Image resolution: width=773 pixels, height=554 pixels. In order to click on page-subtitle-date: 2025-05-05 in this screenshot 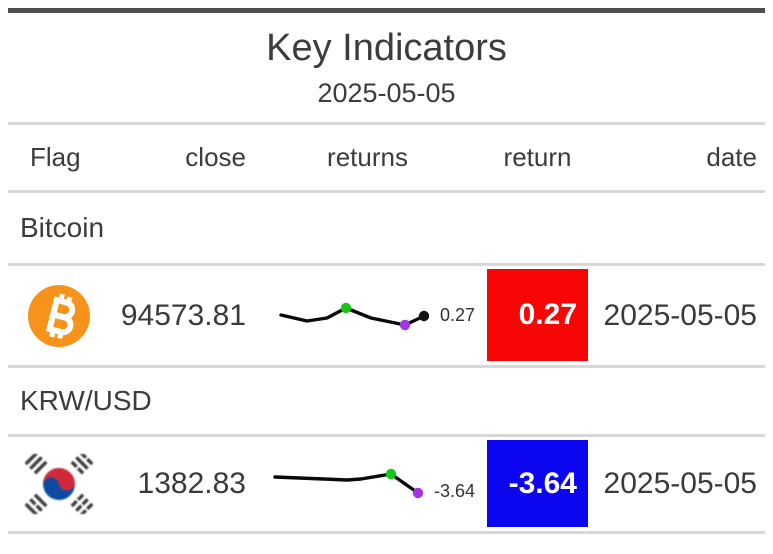, I will do `click(386, 93)`.